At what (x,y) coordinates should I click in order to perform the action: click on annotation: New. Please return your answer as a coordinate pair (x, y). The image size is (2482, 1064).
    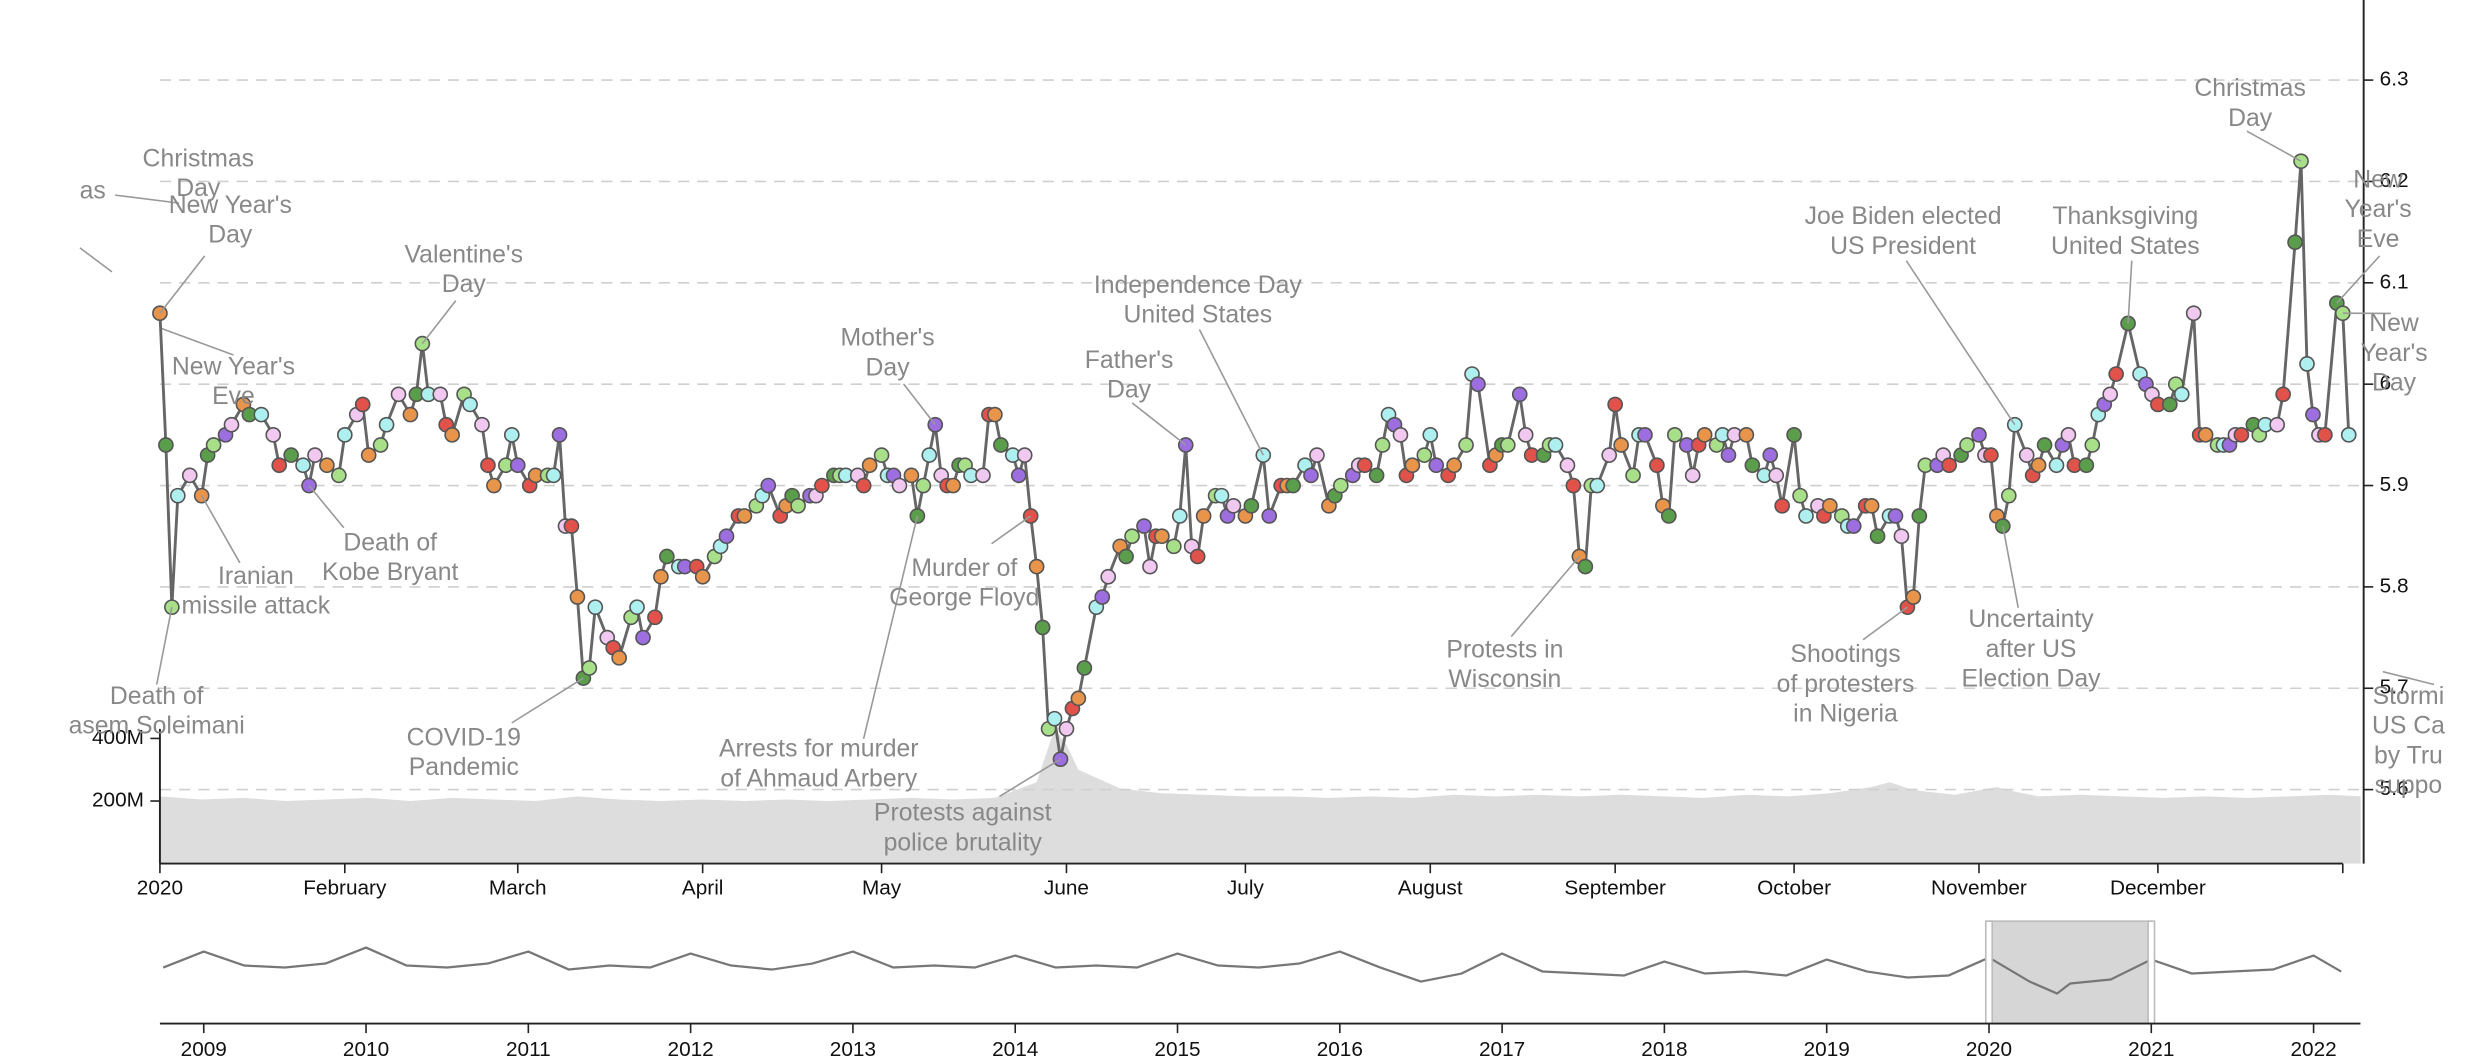
    Looking at the image, I should click on (2394, 323).